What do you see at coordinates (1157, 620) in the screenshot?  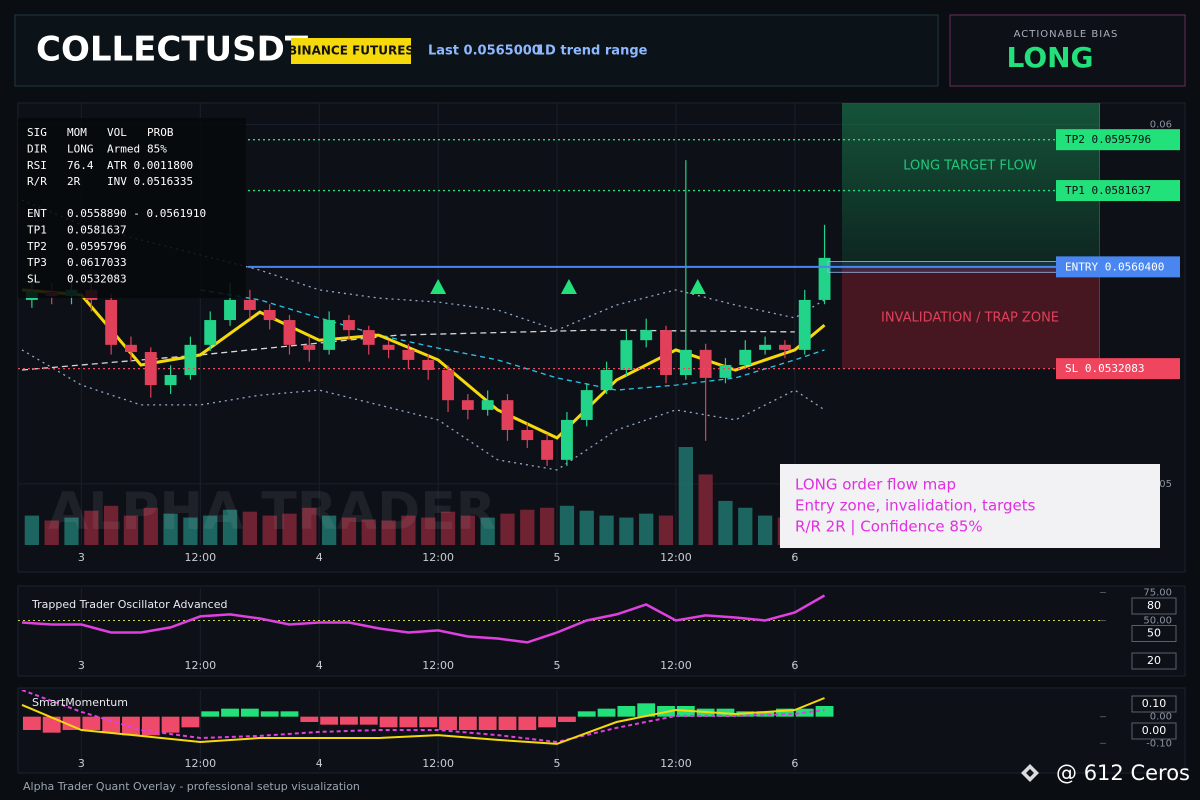 I see `y-tick-label: 50.00` at bounding box center [1157, 620].